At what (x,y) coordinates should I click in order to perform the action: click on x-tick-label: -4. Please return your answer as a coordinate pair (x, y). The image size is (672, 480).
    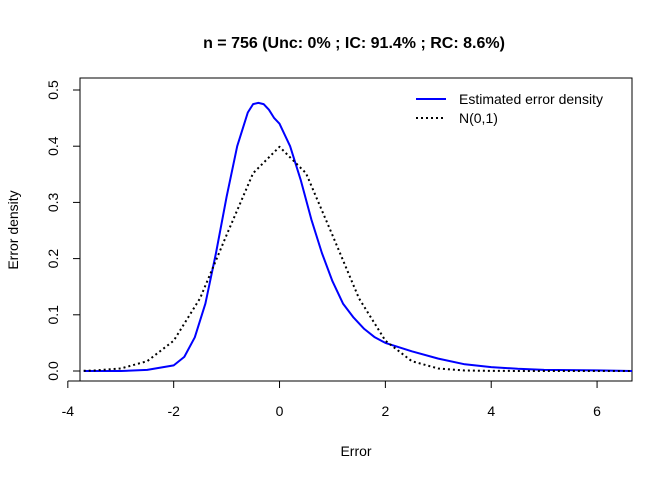
    Looking at the image, I should click on (68, 411).